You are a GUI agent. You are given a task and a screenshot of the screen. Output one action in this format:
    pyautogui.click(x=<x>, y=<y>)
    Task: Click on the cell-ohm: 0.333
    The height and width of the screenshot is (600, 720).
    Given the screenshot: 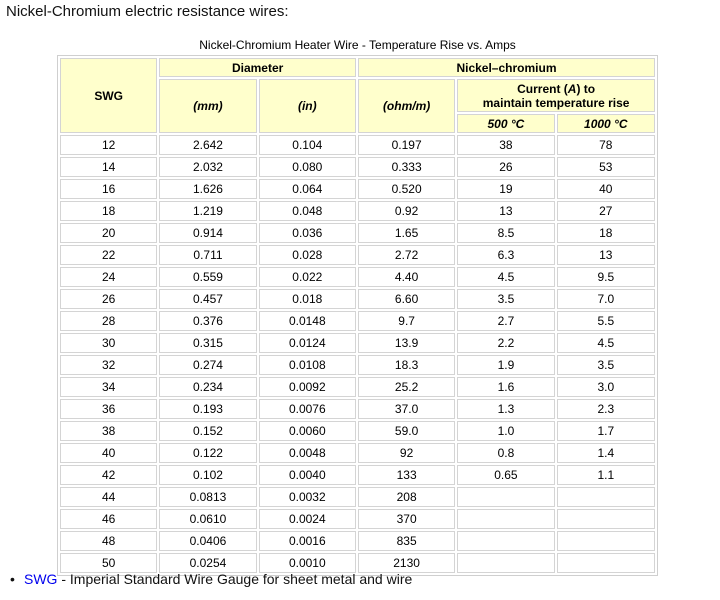 What is the action you would take?
    pyautogui.click(x=406, y=167)
    